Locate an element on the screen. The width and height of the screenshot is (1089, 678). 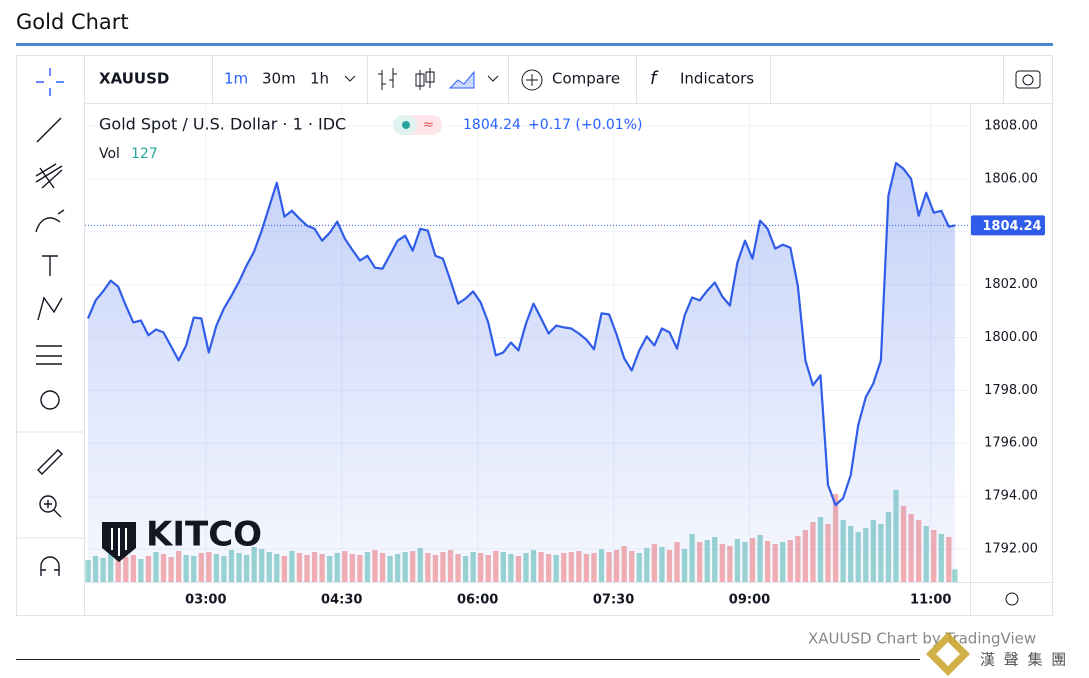
x-tick-label: 06:00 is located at coordinates (477, 600).